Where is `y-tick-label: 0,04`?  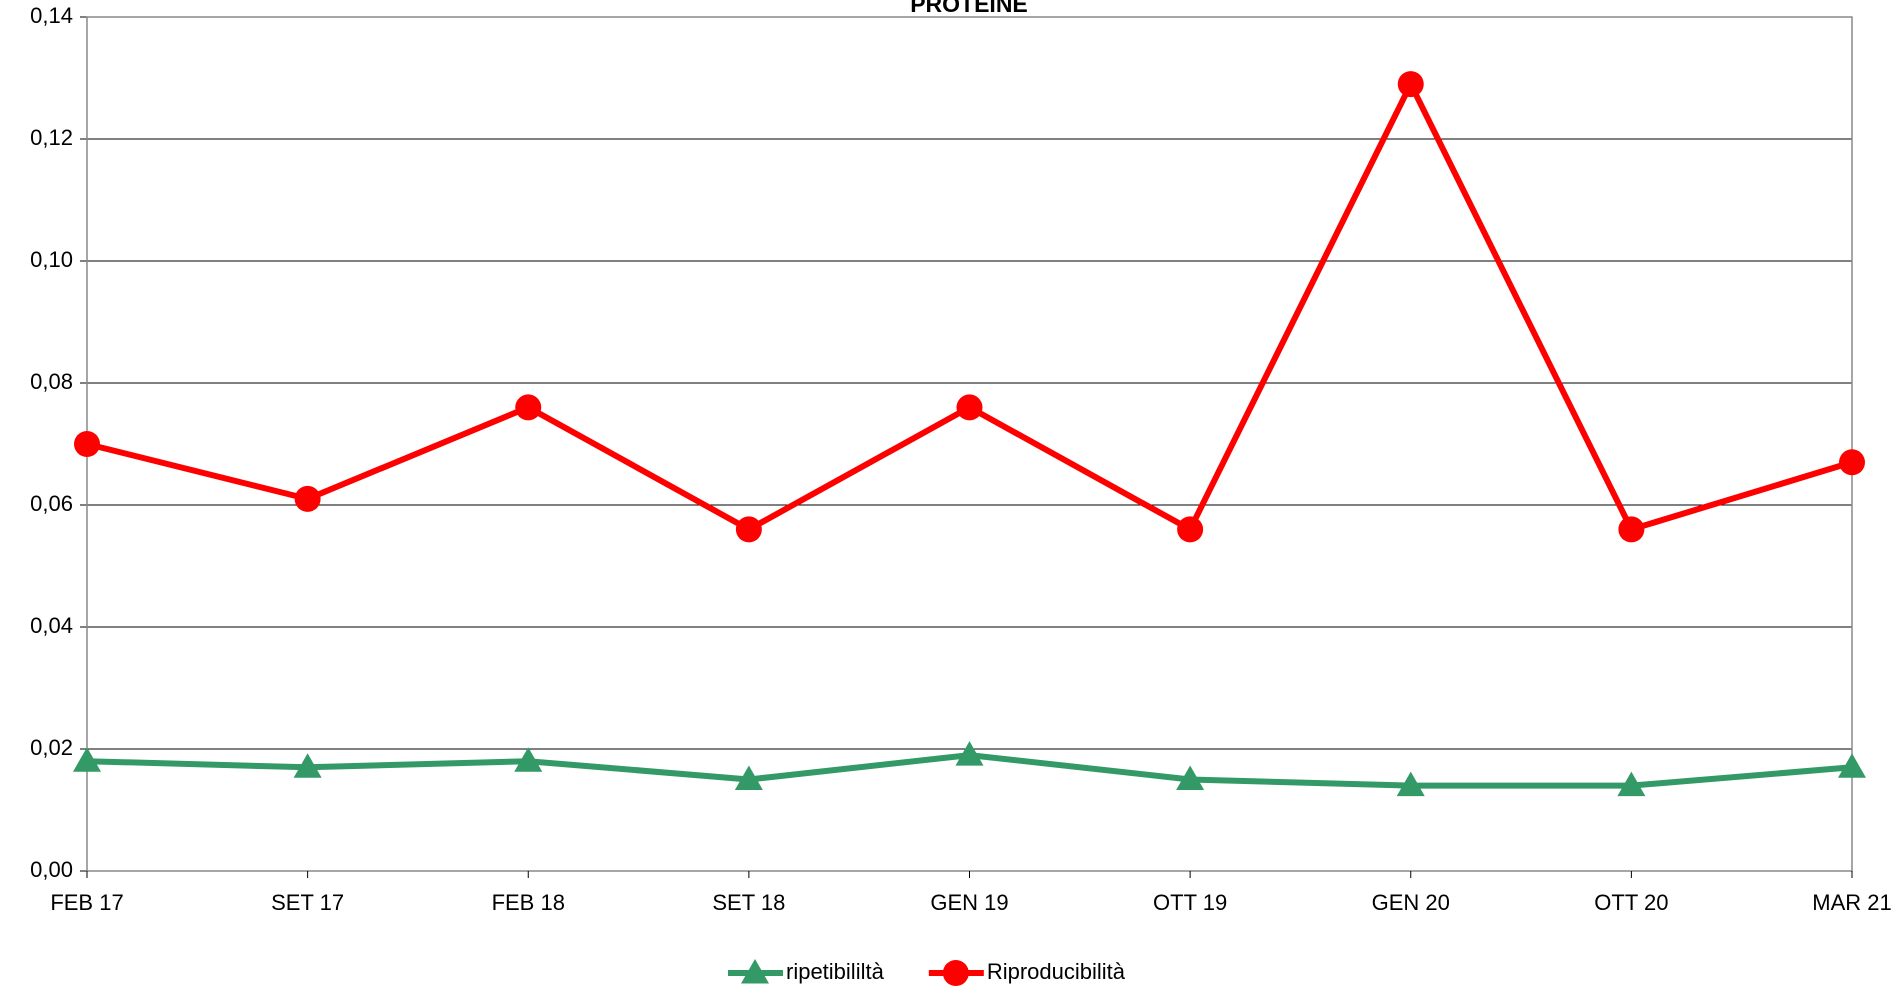 y-tick-label: 0,04 is located at coordinates (51, 625).